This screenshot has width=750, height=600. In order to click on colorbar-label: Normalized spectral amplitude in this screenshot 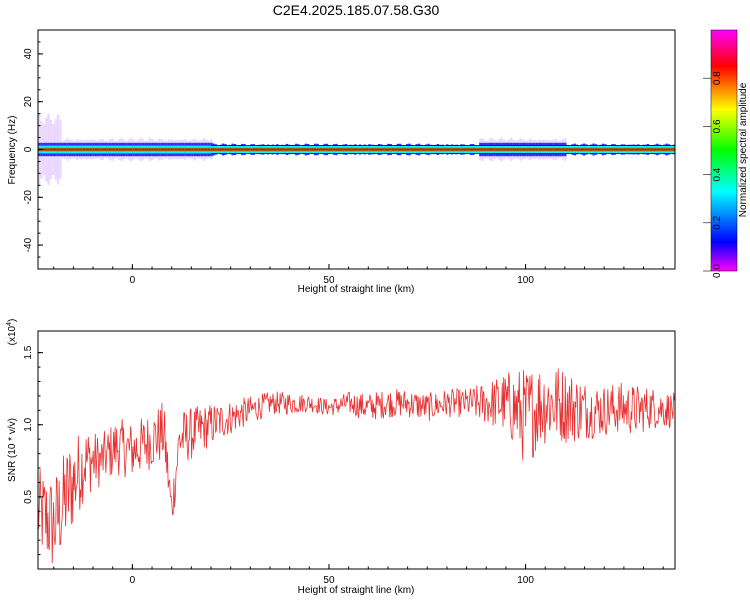, I will do `click(743, 149)`.